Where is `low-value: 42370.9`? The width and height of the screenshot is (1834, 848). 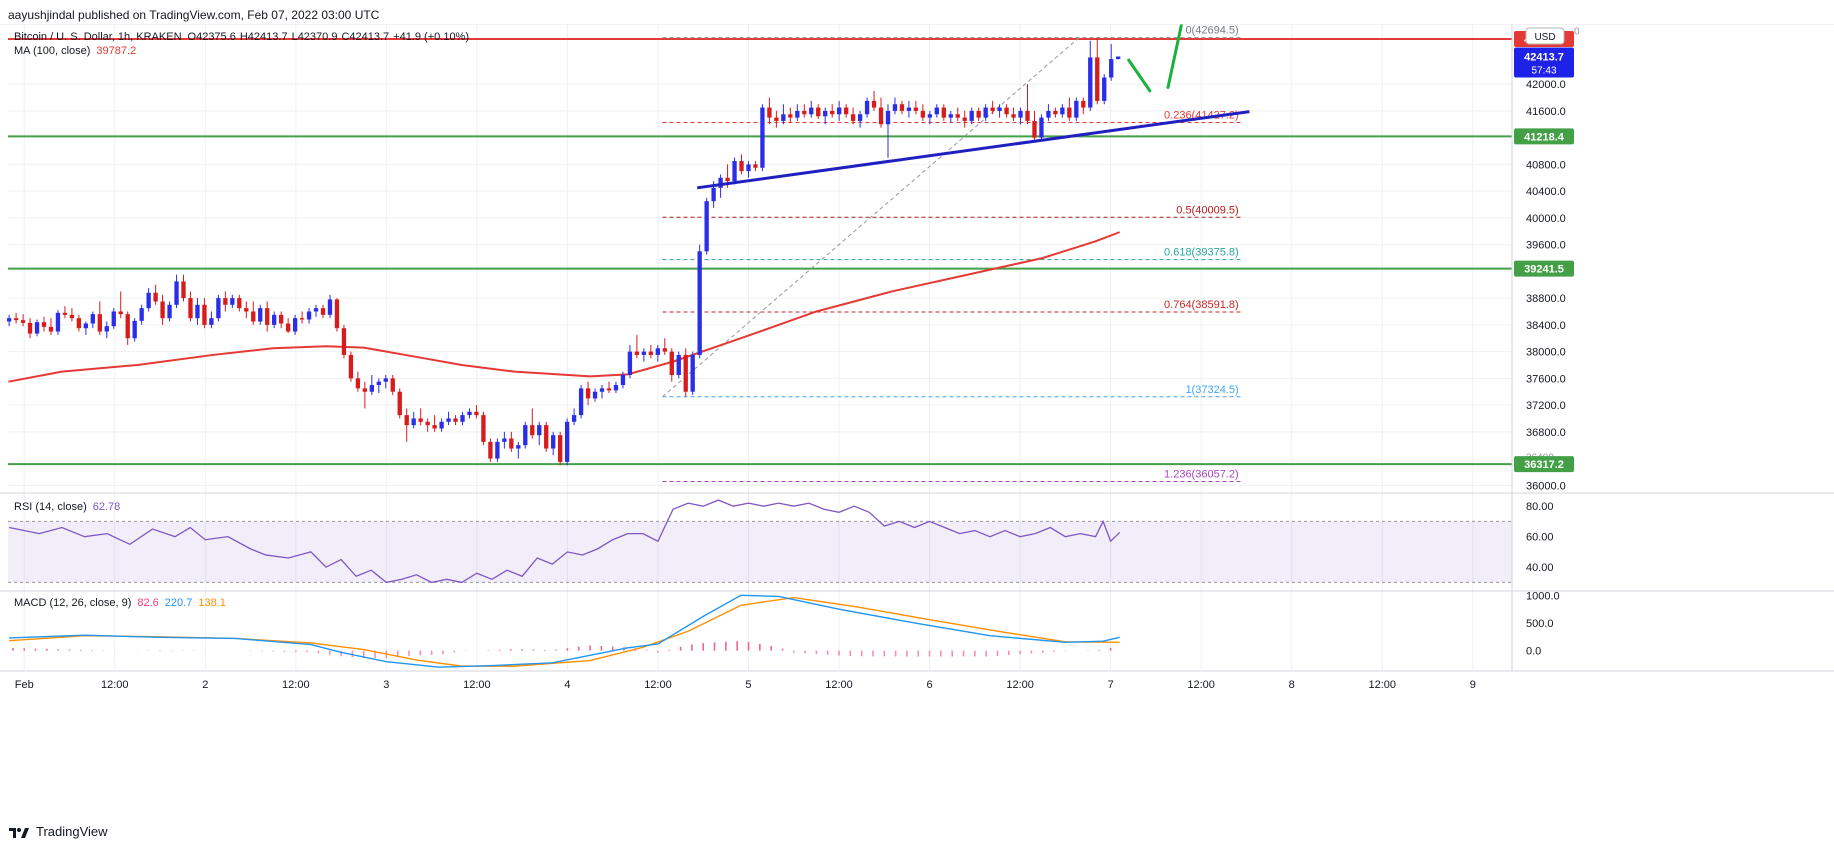
low-value: 42370.9 is located at coordinates (318, 37).